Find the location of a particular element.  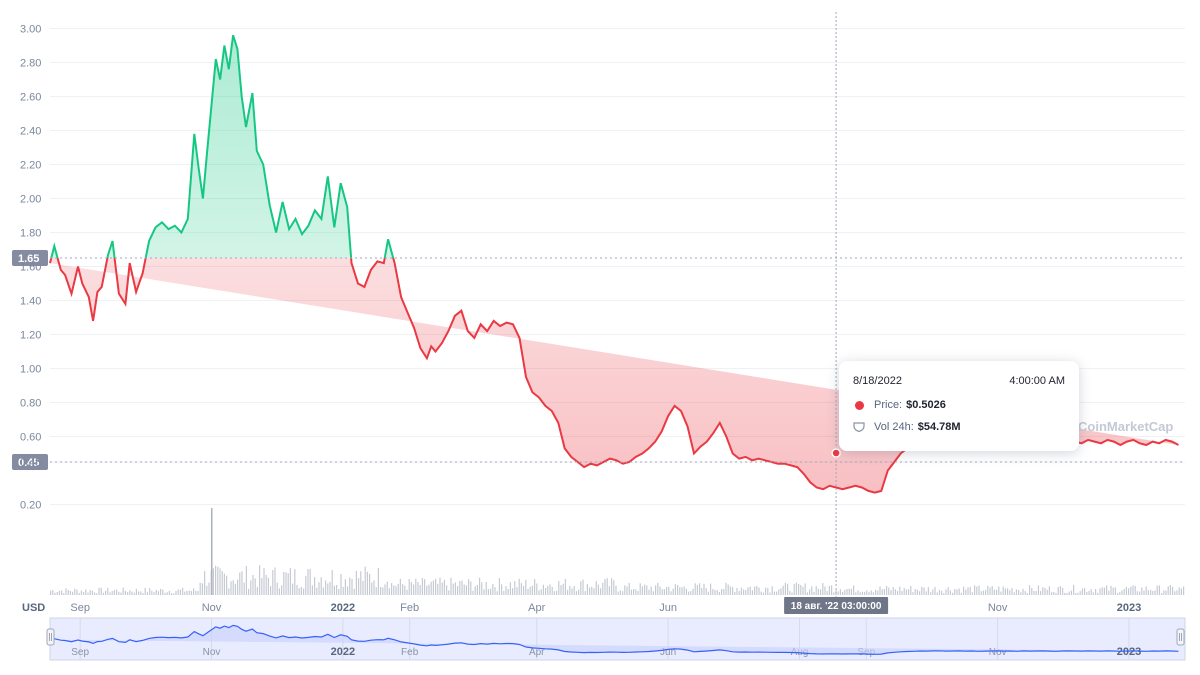

y-tick-label: 0.45 is located at coordinates (30, 463).